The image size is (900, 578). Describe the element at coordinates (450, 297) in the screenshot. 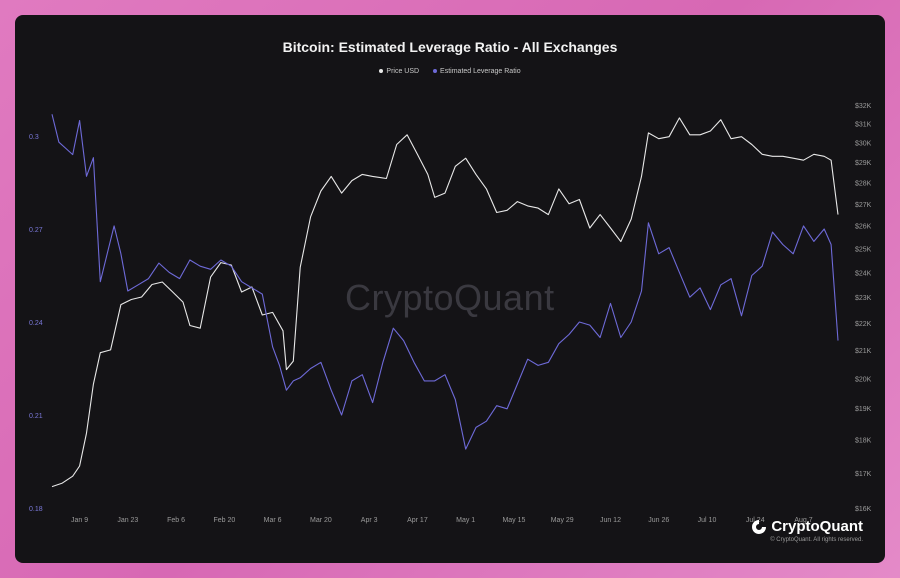

I see `watermark: CryptoQuant` at that location.